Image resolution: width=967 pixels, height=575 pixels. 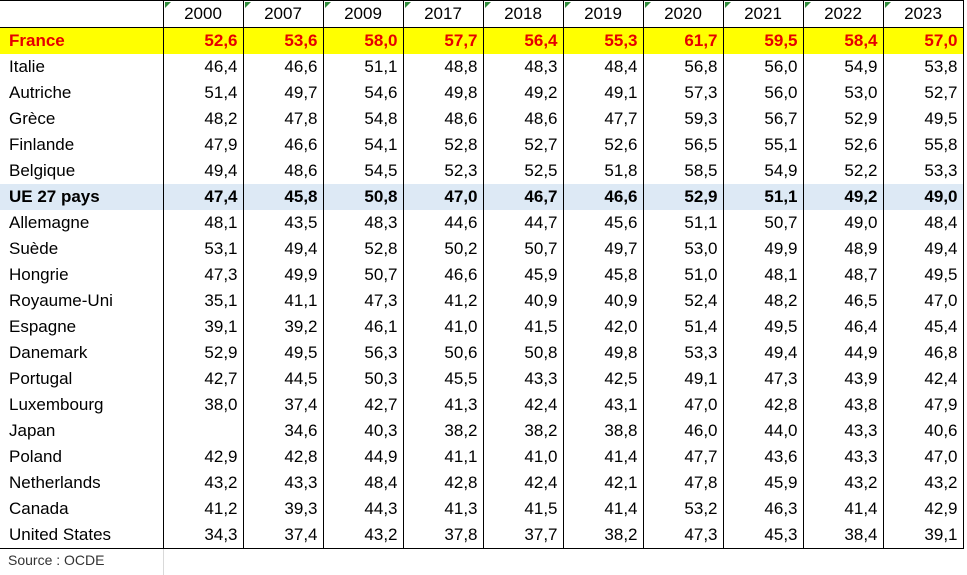 I want to click on value-cell: 38,2, so click(x=523, y=431).